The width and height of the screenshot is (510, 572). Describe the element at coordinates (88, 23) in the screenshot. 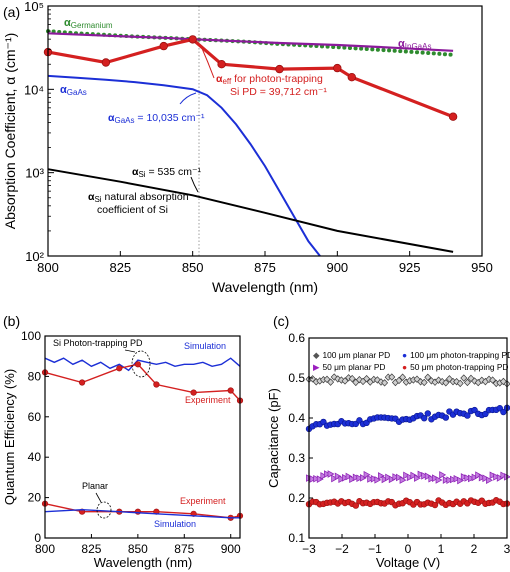

I see `annotation-germanium: αGermanium` at that location.